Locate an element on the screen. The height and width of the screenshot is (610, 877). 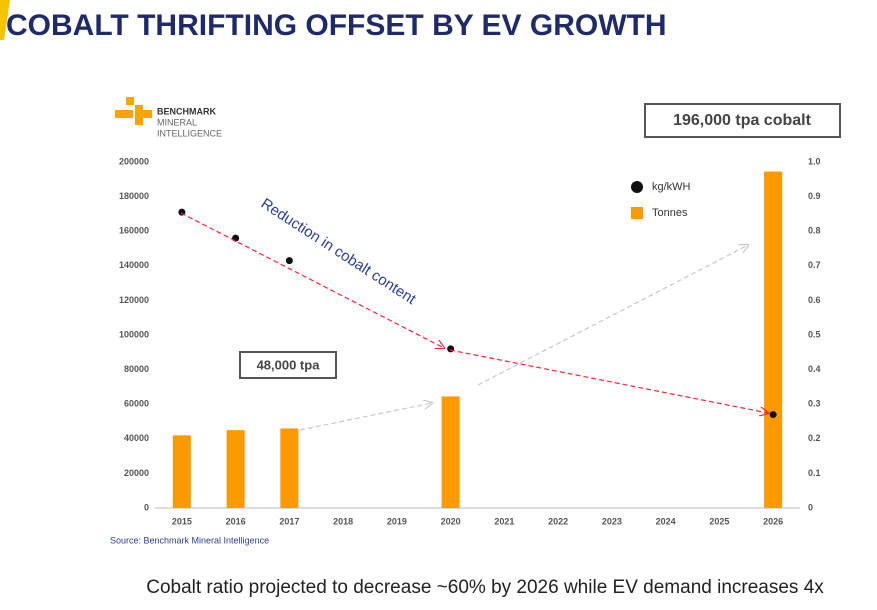
y-tick-label: 20000 is located at coordinates (136, 473).